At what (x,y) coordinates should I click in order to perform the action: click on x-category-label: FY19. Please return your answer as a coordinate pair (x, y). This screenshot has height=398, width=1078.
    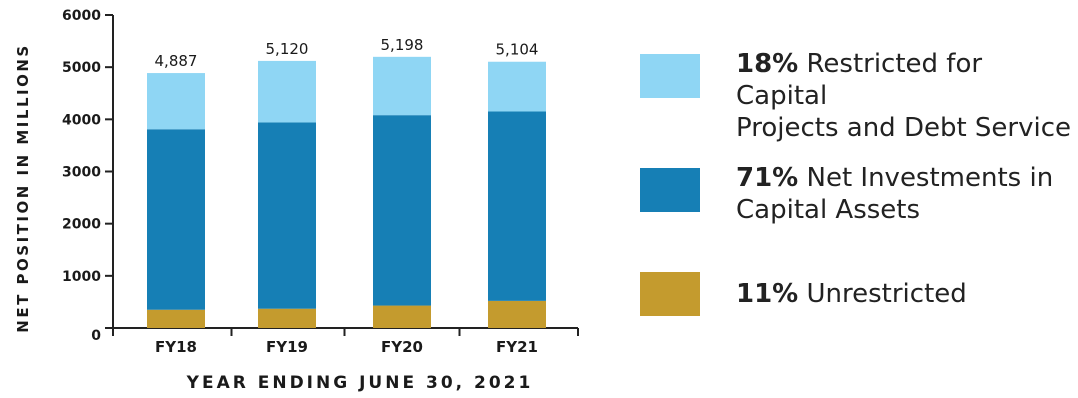
    Looking at the image, I should click on (287, 347).